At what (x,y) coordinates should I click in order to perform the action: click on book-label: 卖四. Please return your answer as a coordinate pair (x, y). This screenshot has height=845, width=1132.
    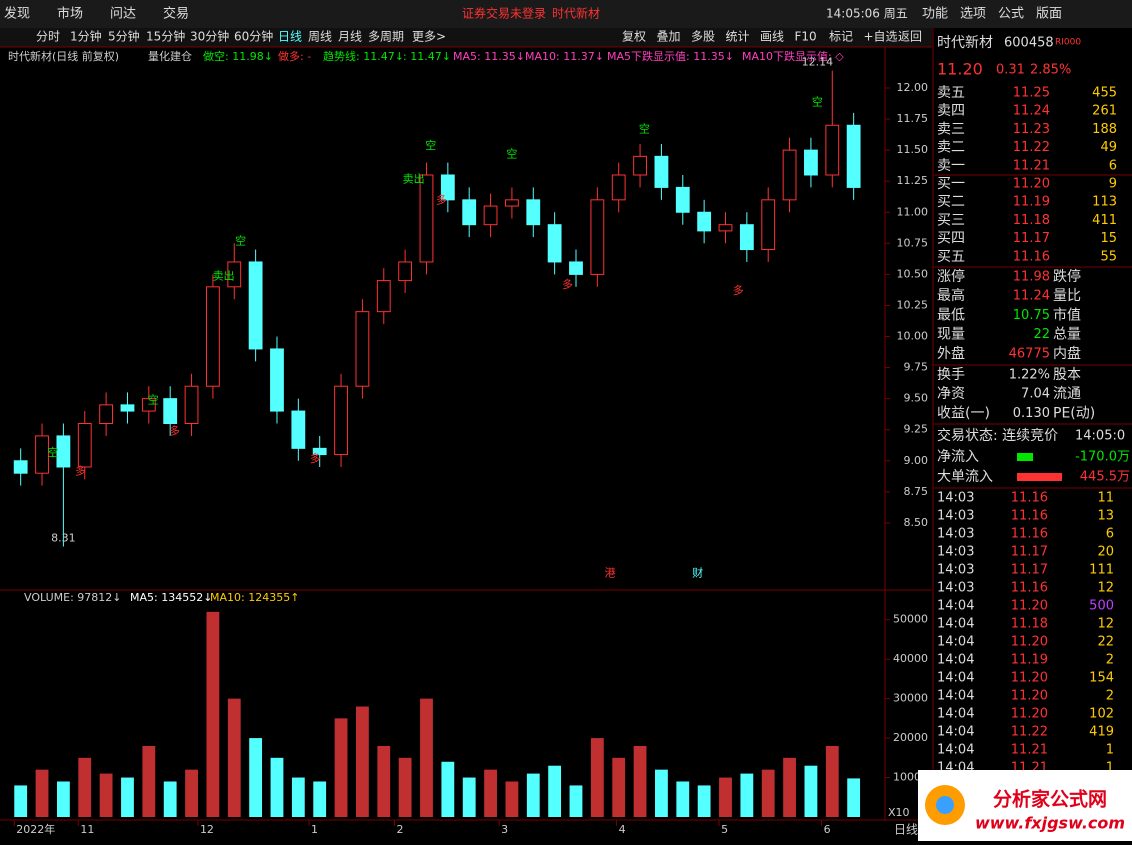
    Looking at the image, I should click on (951, 111).